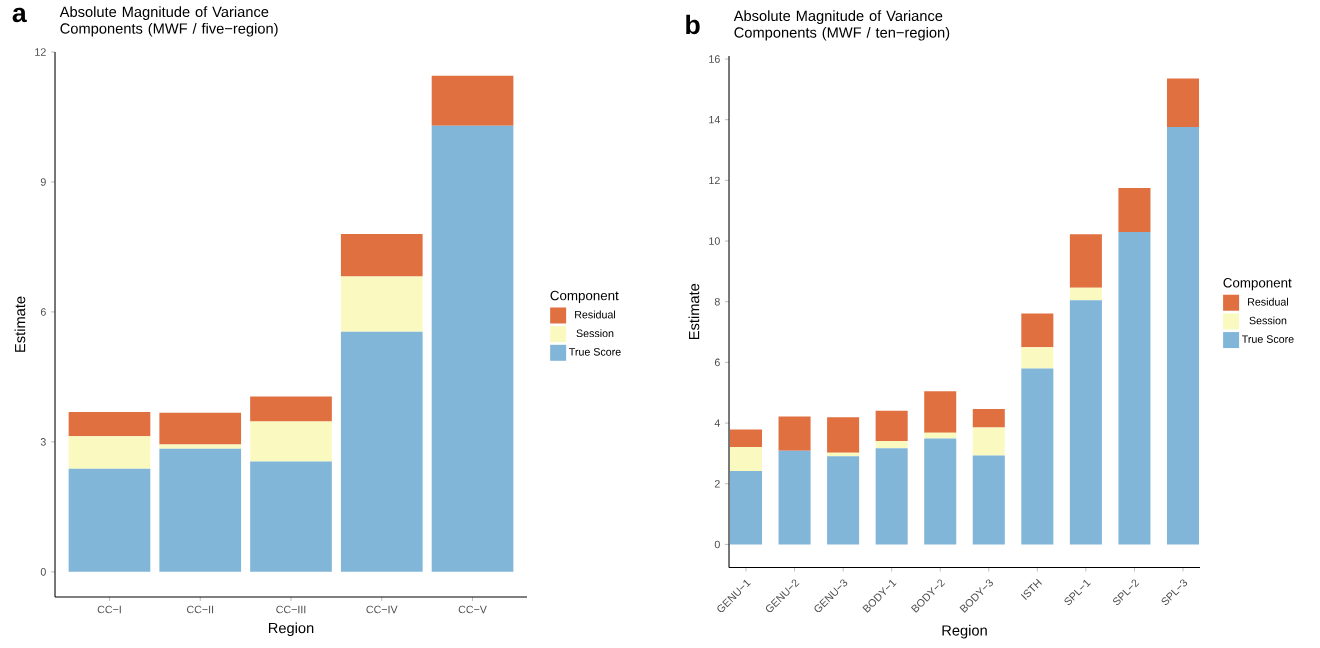 The image size is (1320, 648). I want to click on y-tick-label: 16, so click(714, 59).